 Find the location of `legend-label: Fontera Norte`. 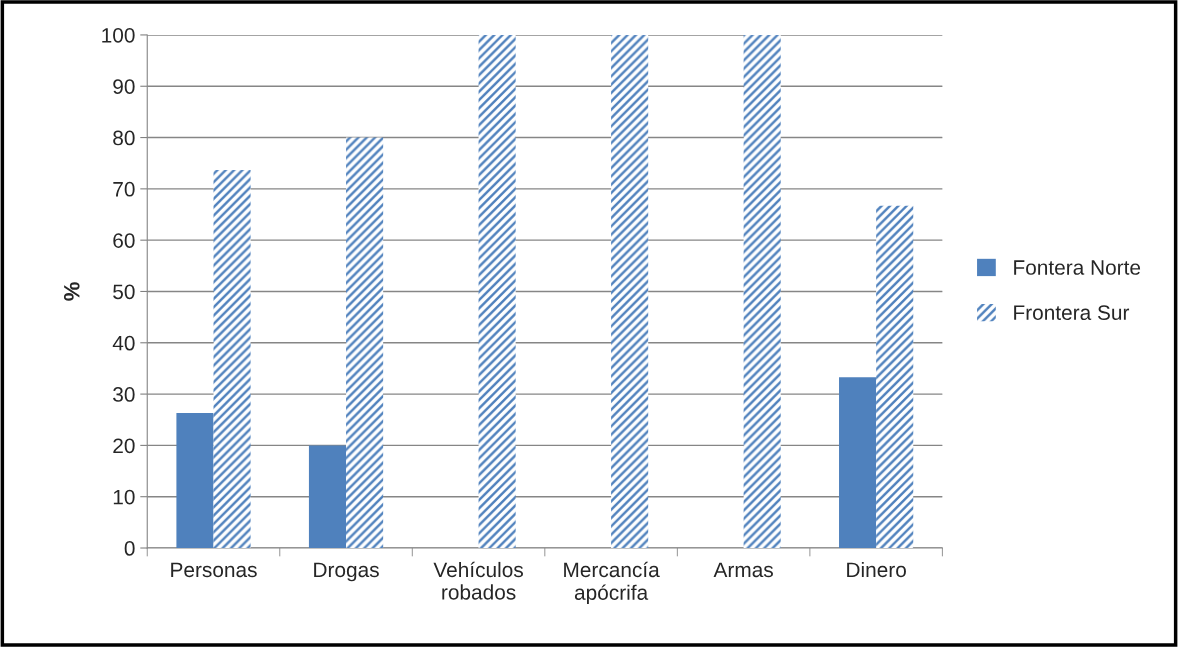

legend-label: Fontera Norte is located at coordinates (1077, 267).